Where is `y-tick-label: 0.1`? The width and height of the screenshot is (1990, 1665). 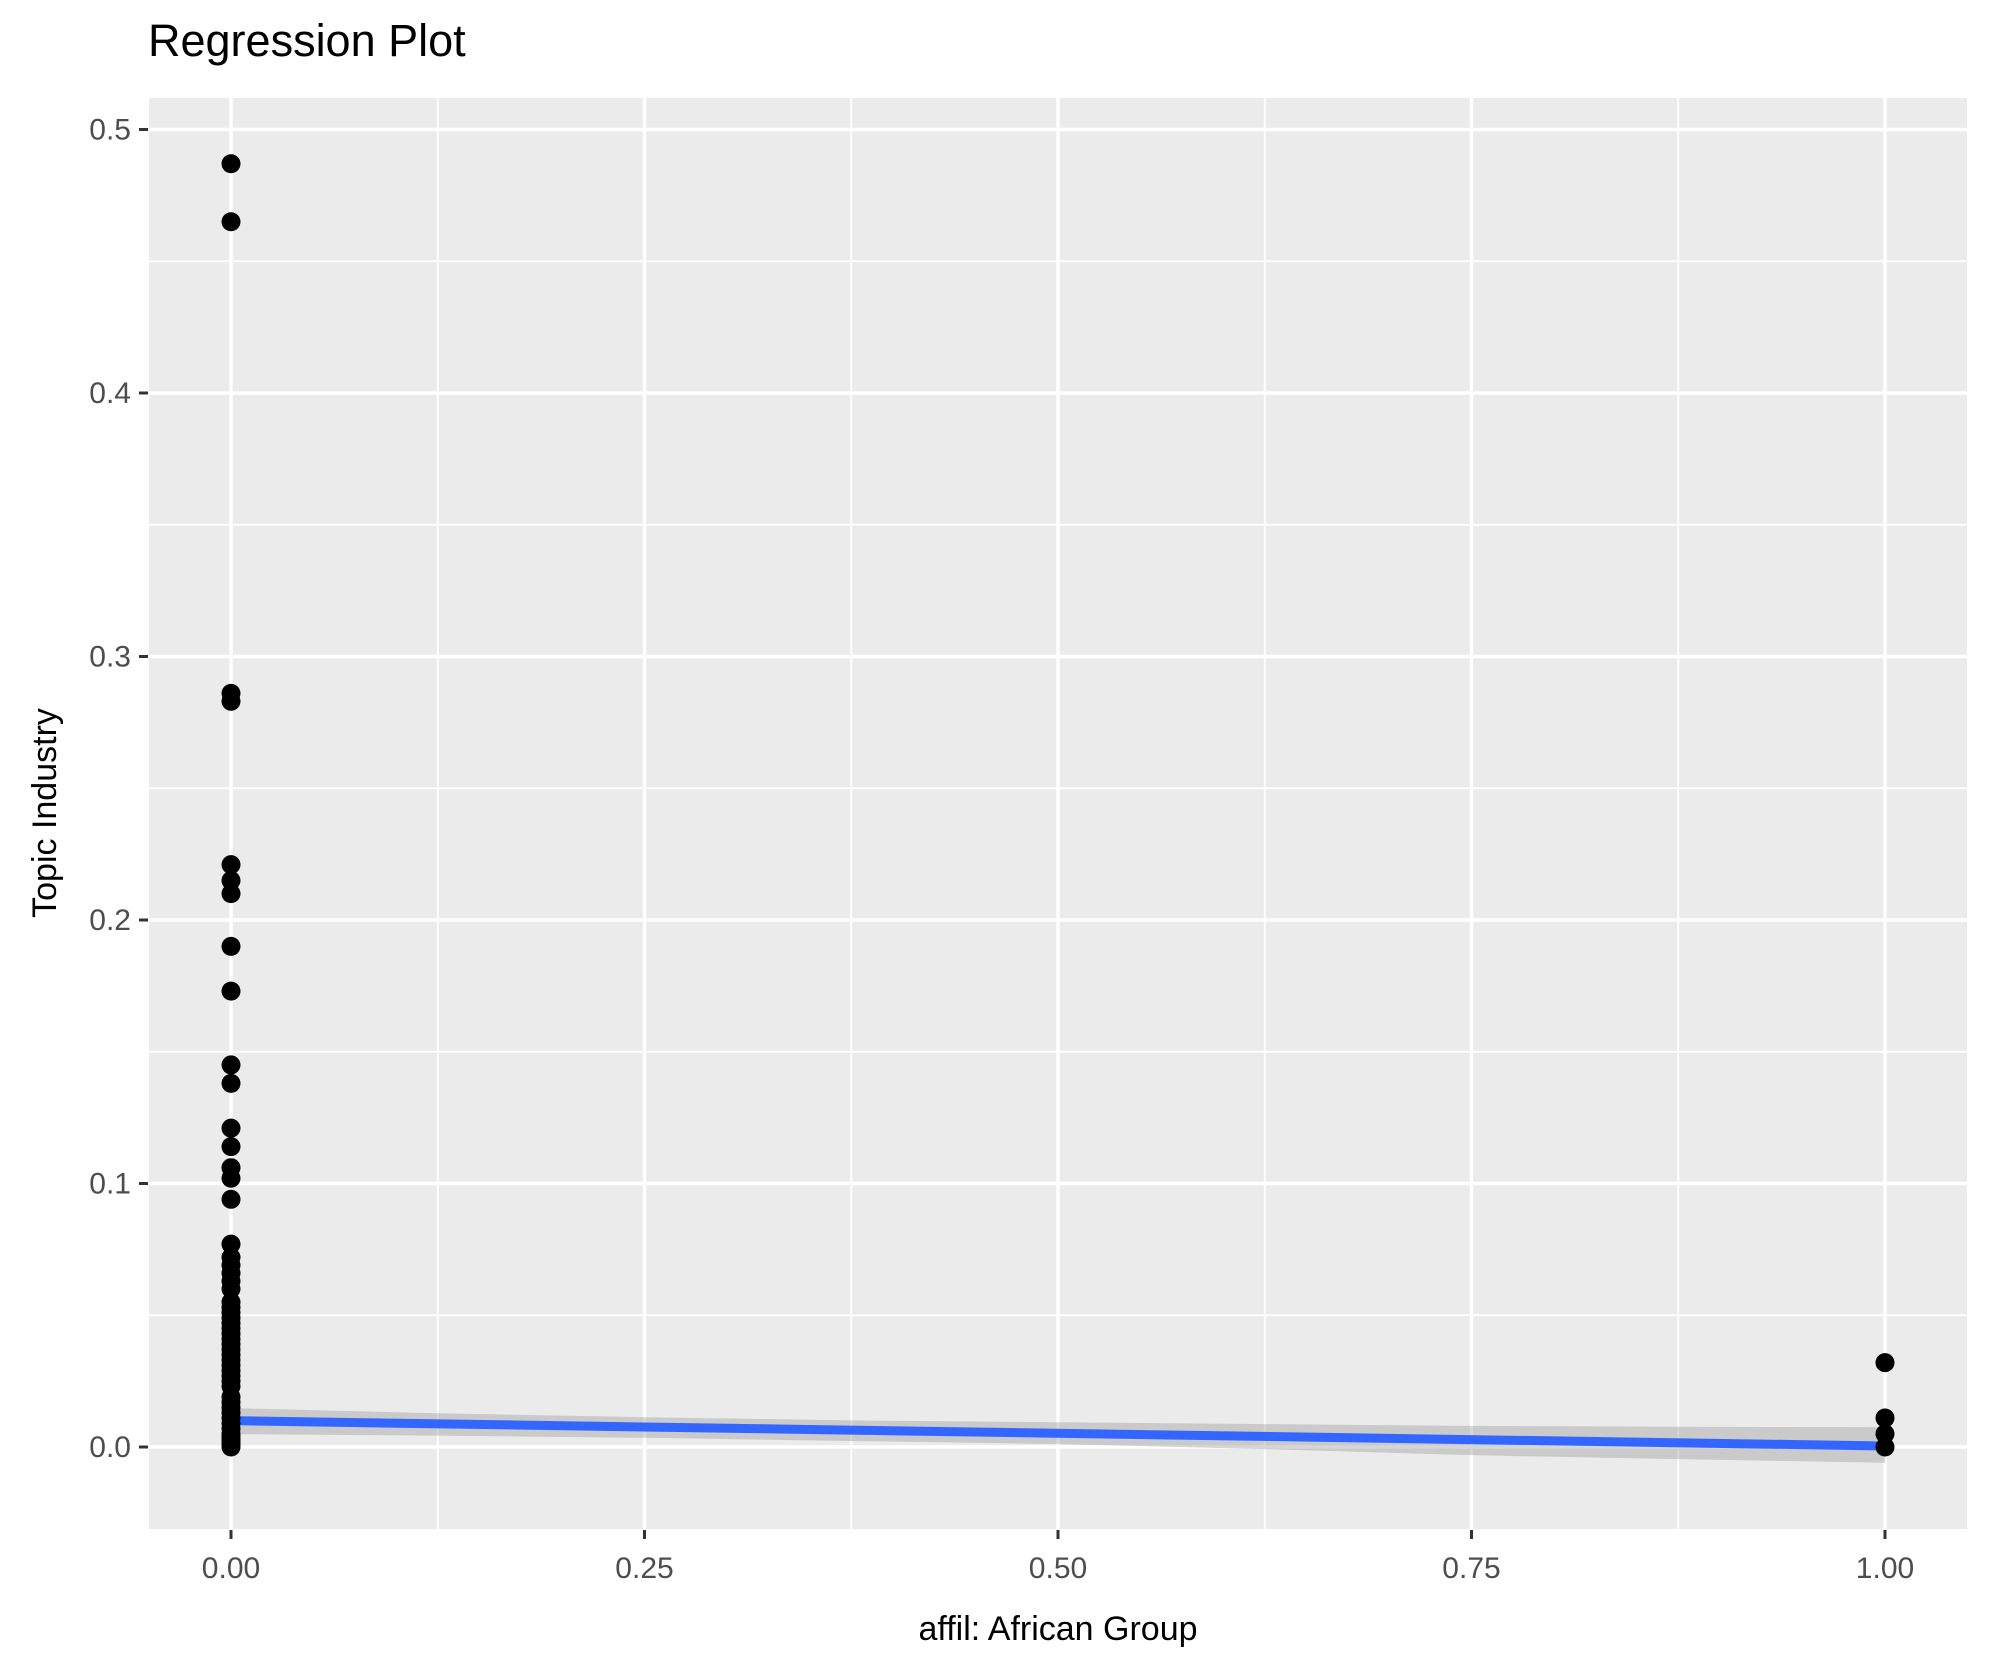 y-tick-label: 0.1 is located at coordinates (110, 1184).